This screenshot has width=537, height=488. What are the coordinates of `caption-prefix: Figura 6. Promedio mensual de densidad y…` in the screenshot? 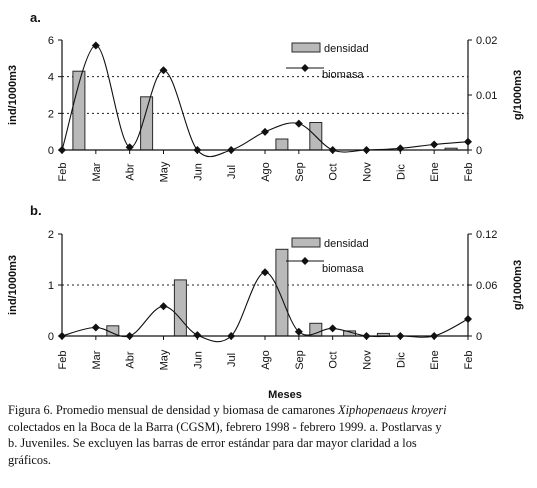 It's located at (173, 410).